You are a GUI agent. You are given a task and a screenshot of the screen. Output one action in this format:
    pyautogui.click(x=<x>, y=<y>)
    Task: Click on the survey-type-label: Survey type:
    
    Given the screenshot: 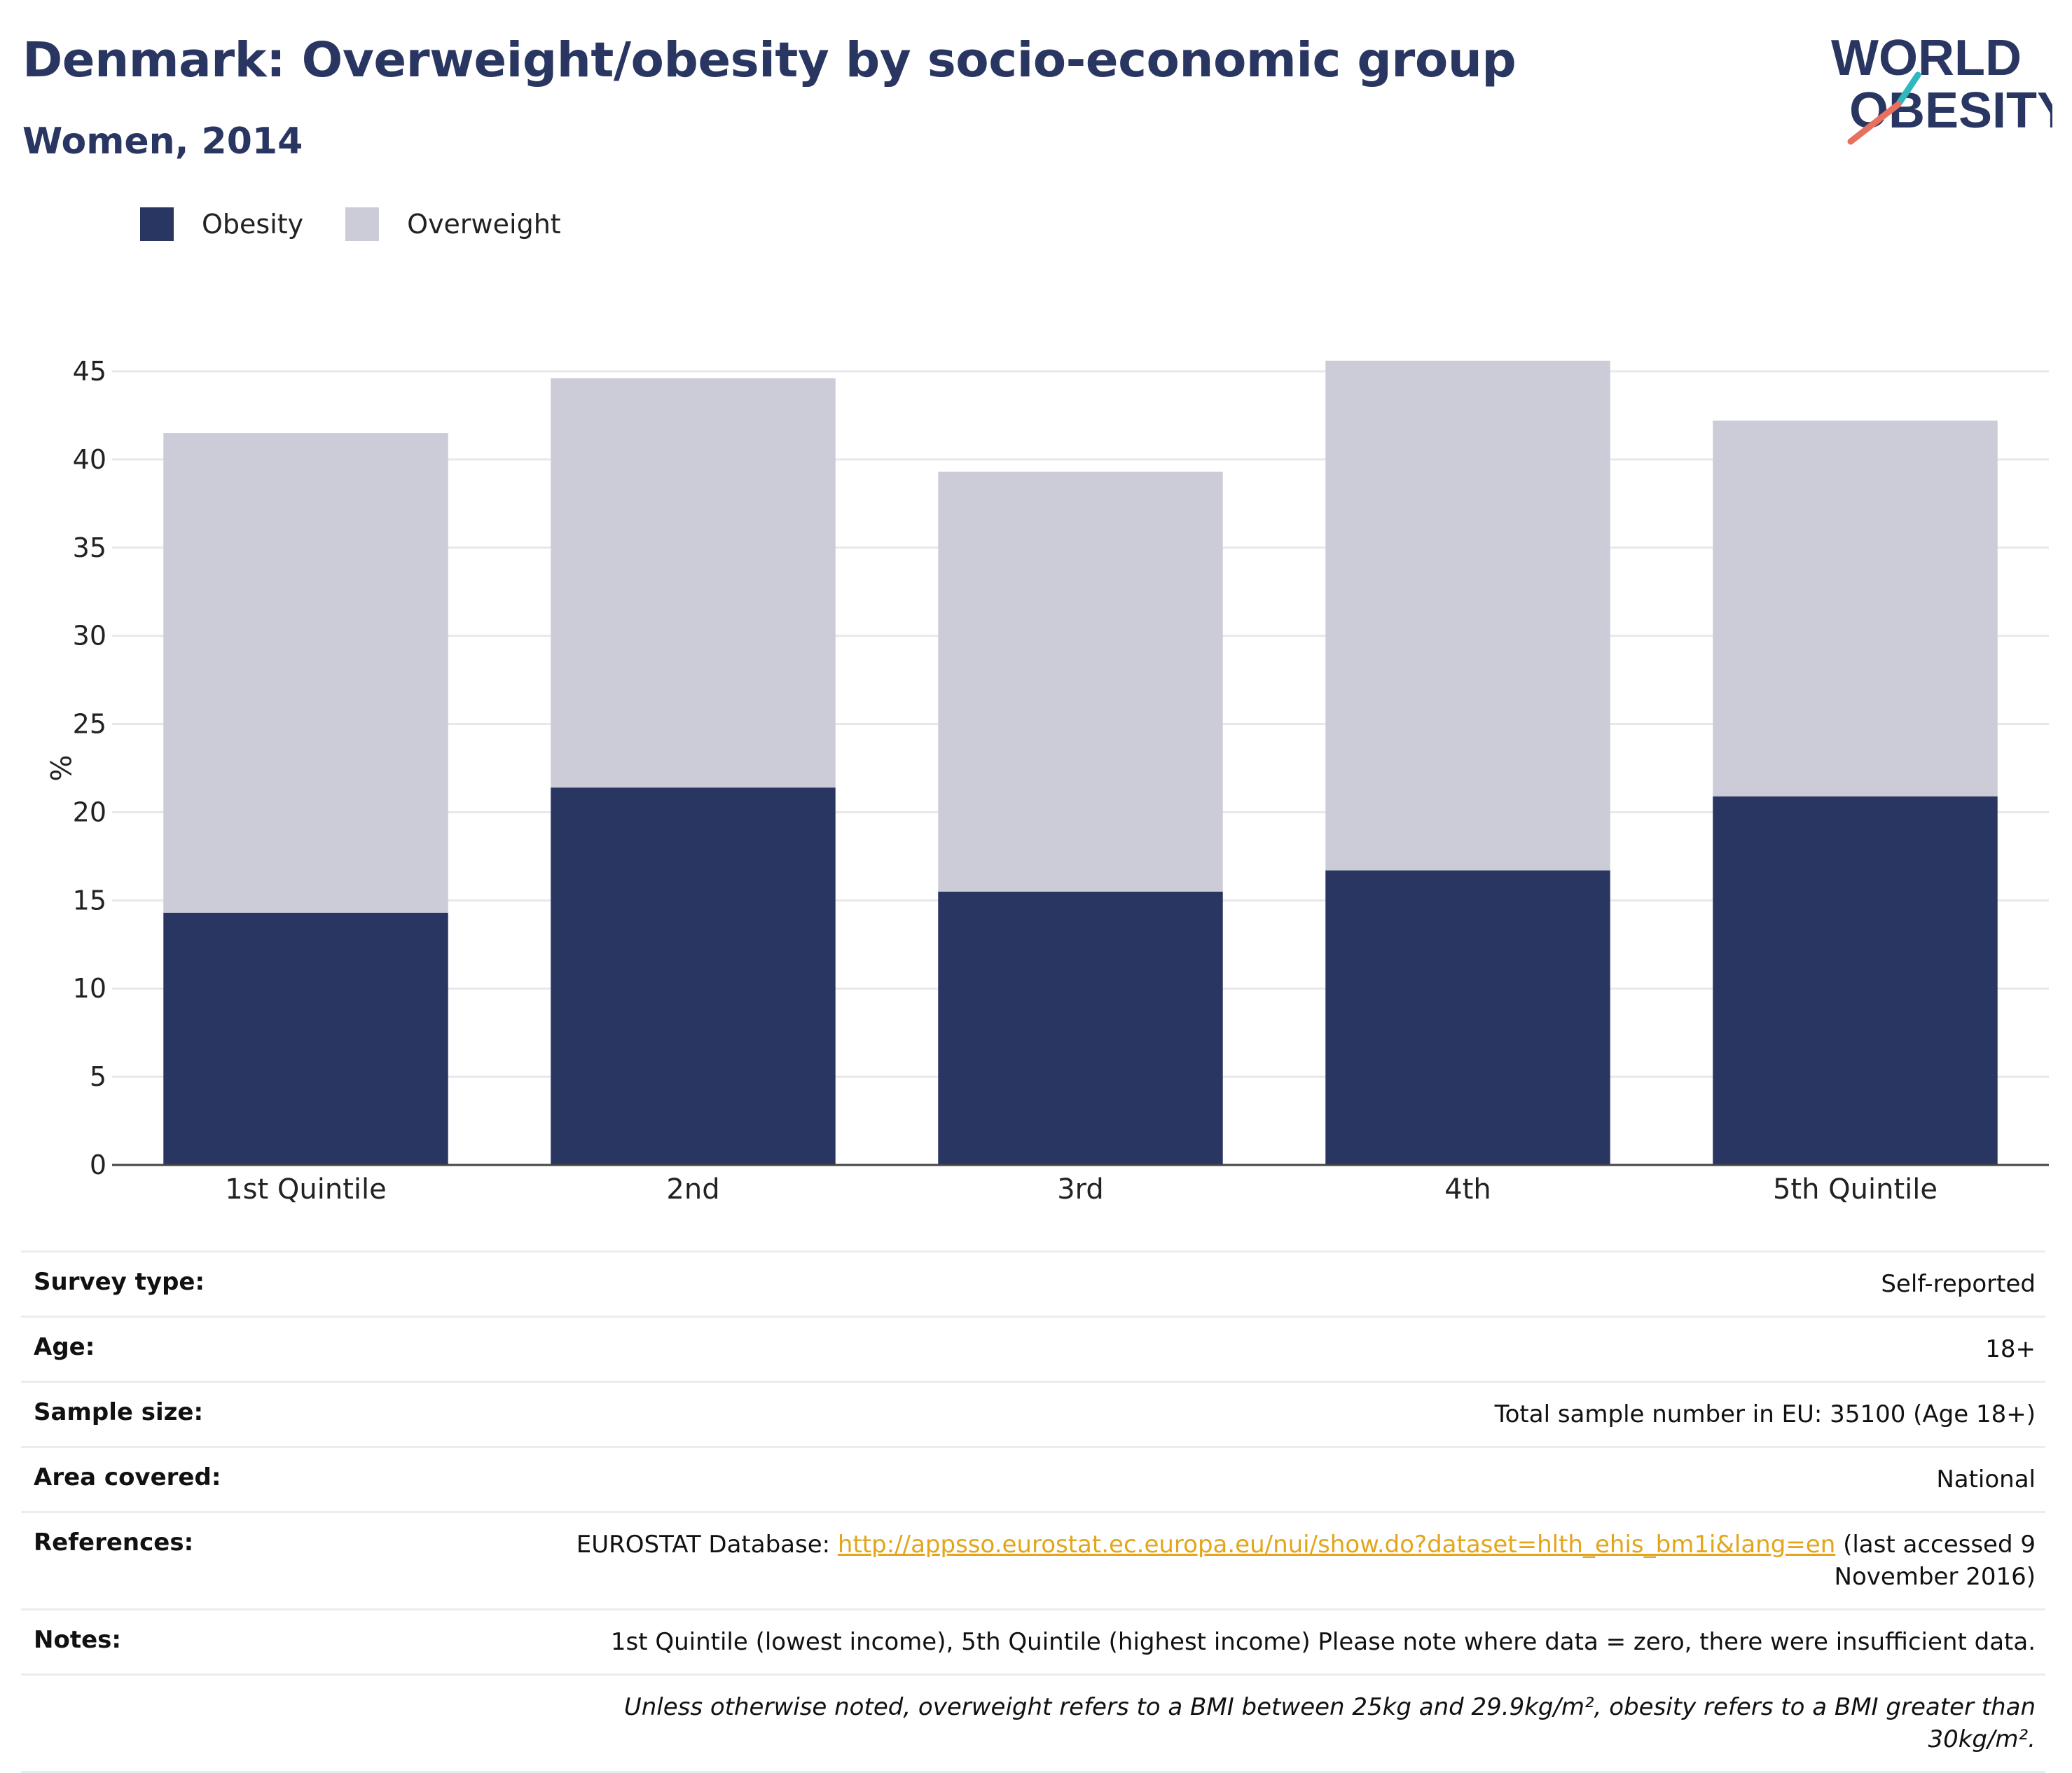 What is the action you would take?
    pyautogui.click(x=272, y=1283)
    